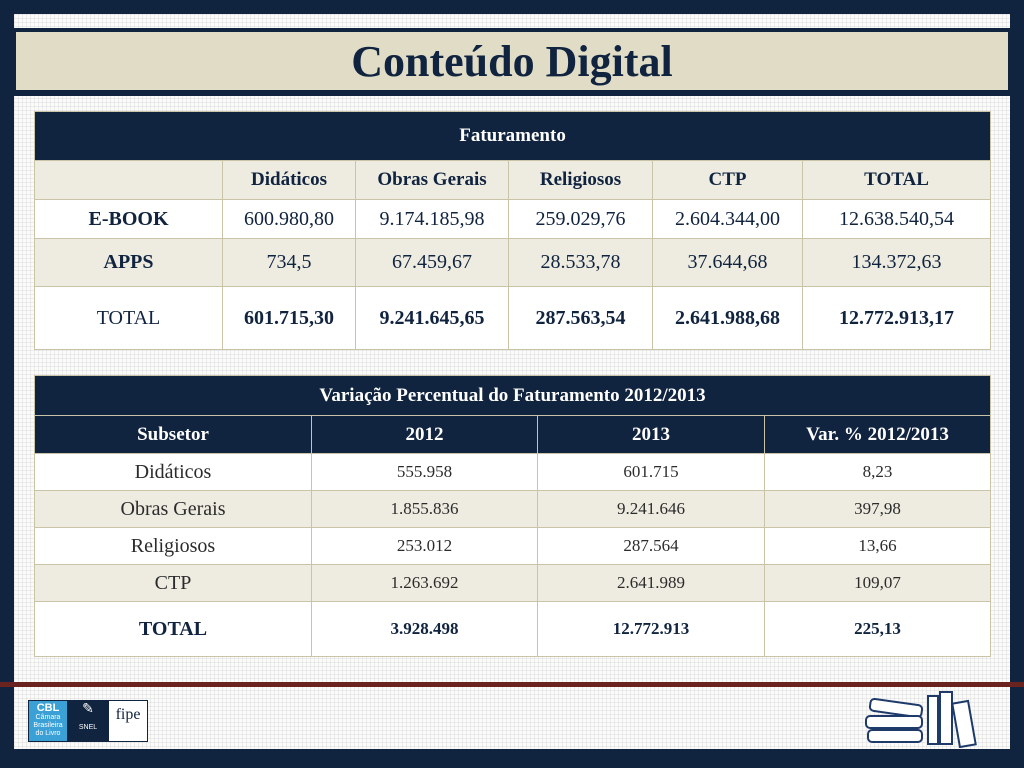 The height and width of the screenshot is (768, 1024). What do you see at coordinates (651, 509) in the screenshot?
I see `cell: 9.241.646` at bounding box center [651, 509].